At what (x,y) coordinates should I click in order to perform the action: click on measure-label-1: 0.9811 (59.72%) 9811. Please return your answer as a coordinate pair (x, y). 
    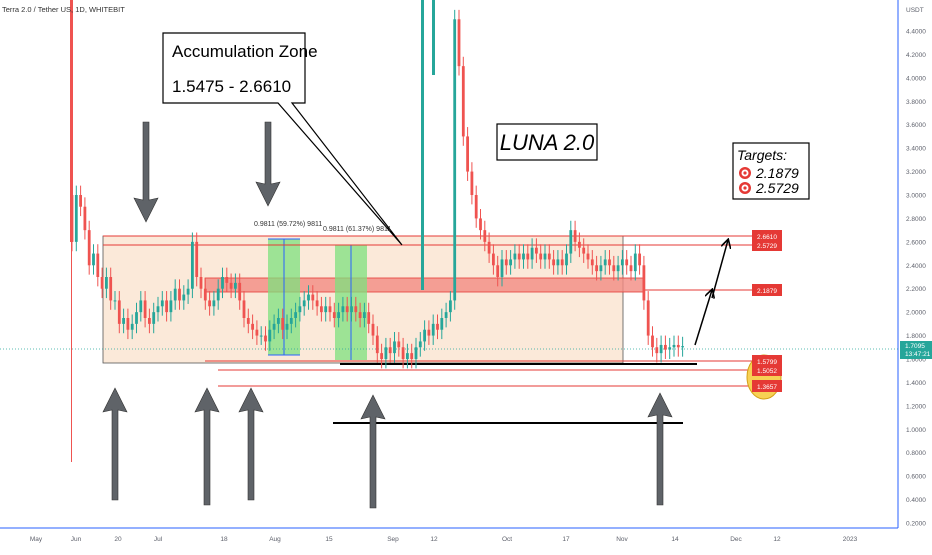
    Looking at the image, I should click on (288, 224).